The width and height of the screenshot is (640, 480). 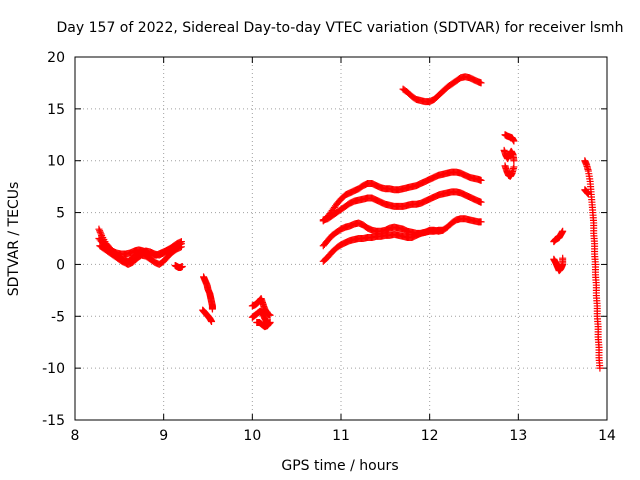 What do you see at coordinates (75, 436) in the screenshot?
I see `x-tick-label: 8` at bounding box center [75, 436].